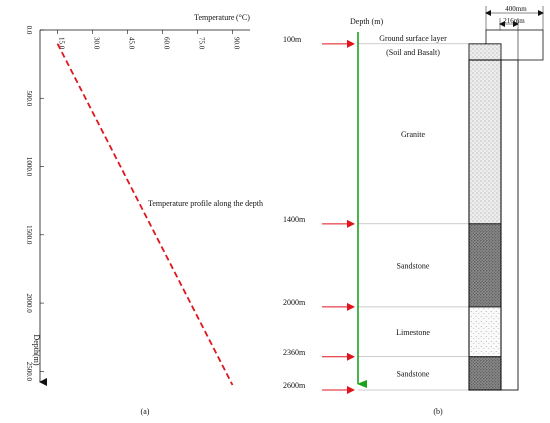 Image resolution: width=550 pixels, height=423 pixels. I want to click on layer-sublabel: (Soil and Basalt), so click(413, 52).